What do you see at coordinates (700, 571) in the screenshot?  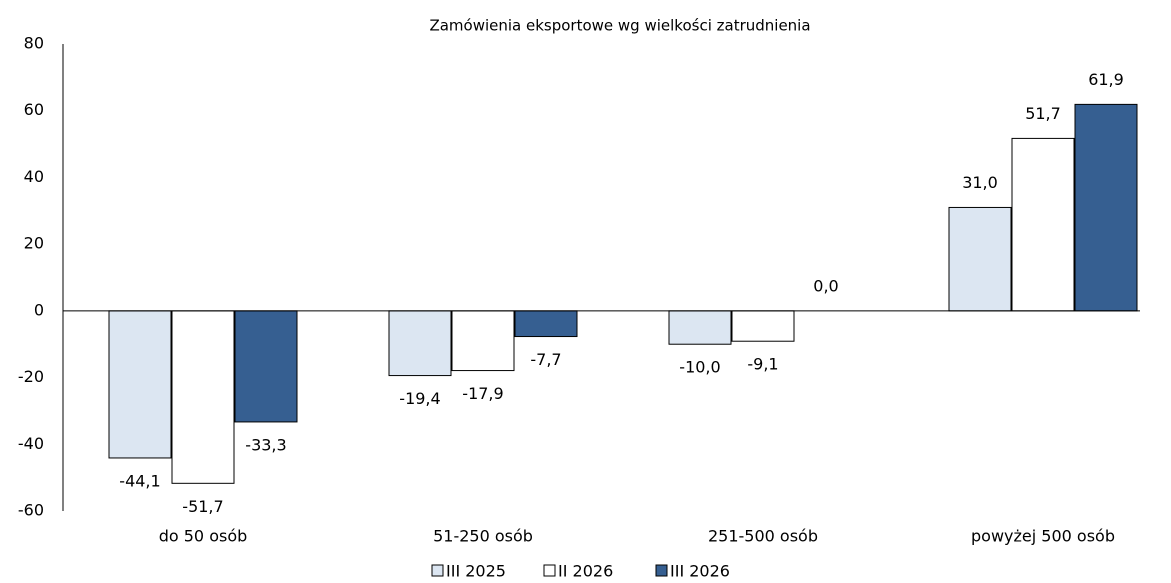 I see `legend-label: III 2026` at bounding box center [700, 571].